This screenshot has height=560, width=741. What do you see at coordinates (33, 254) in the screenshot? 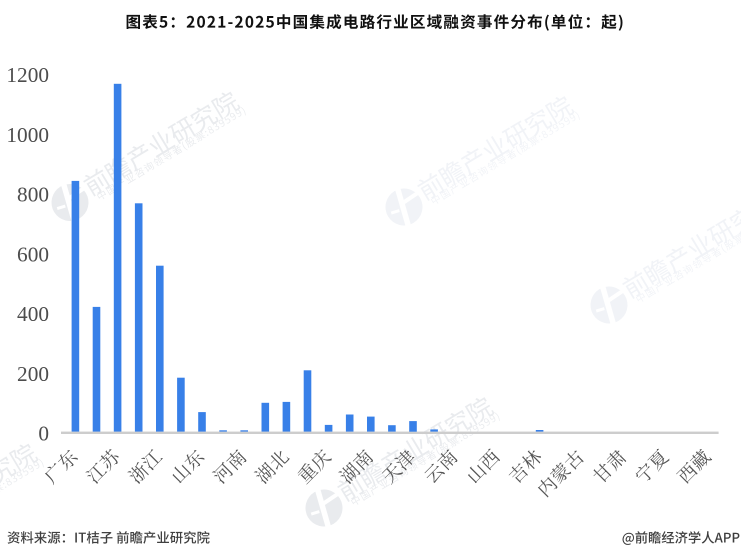
I see `svg-text: 600` at bounding box center [33, 254].